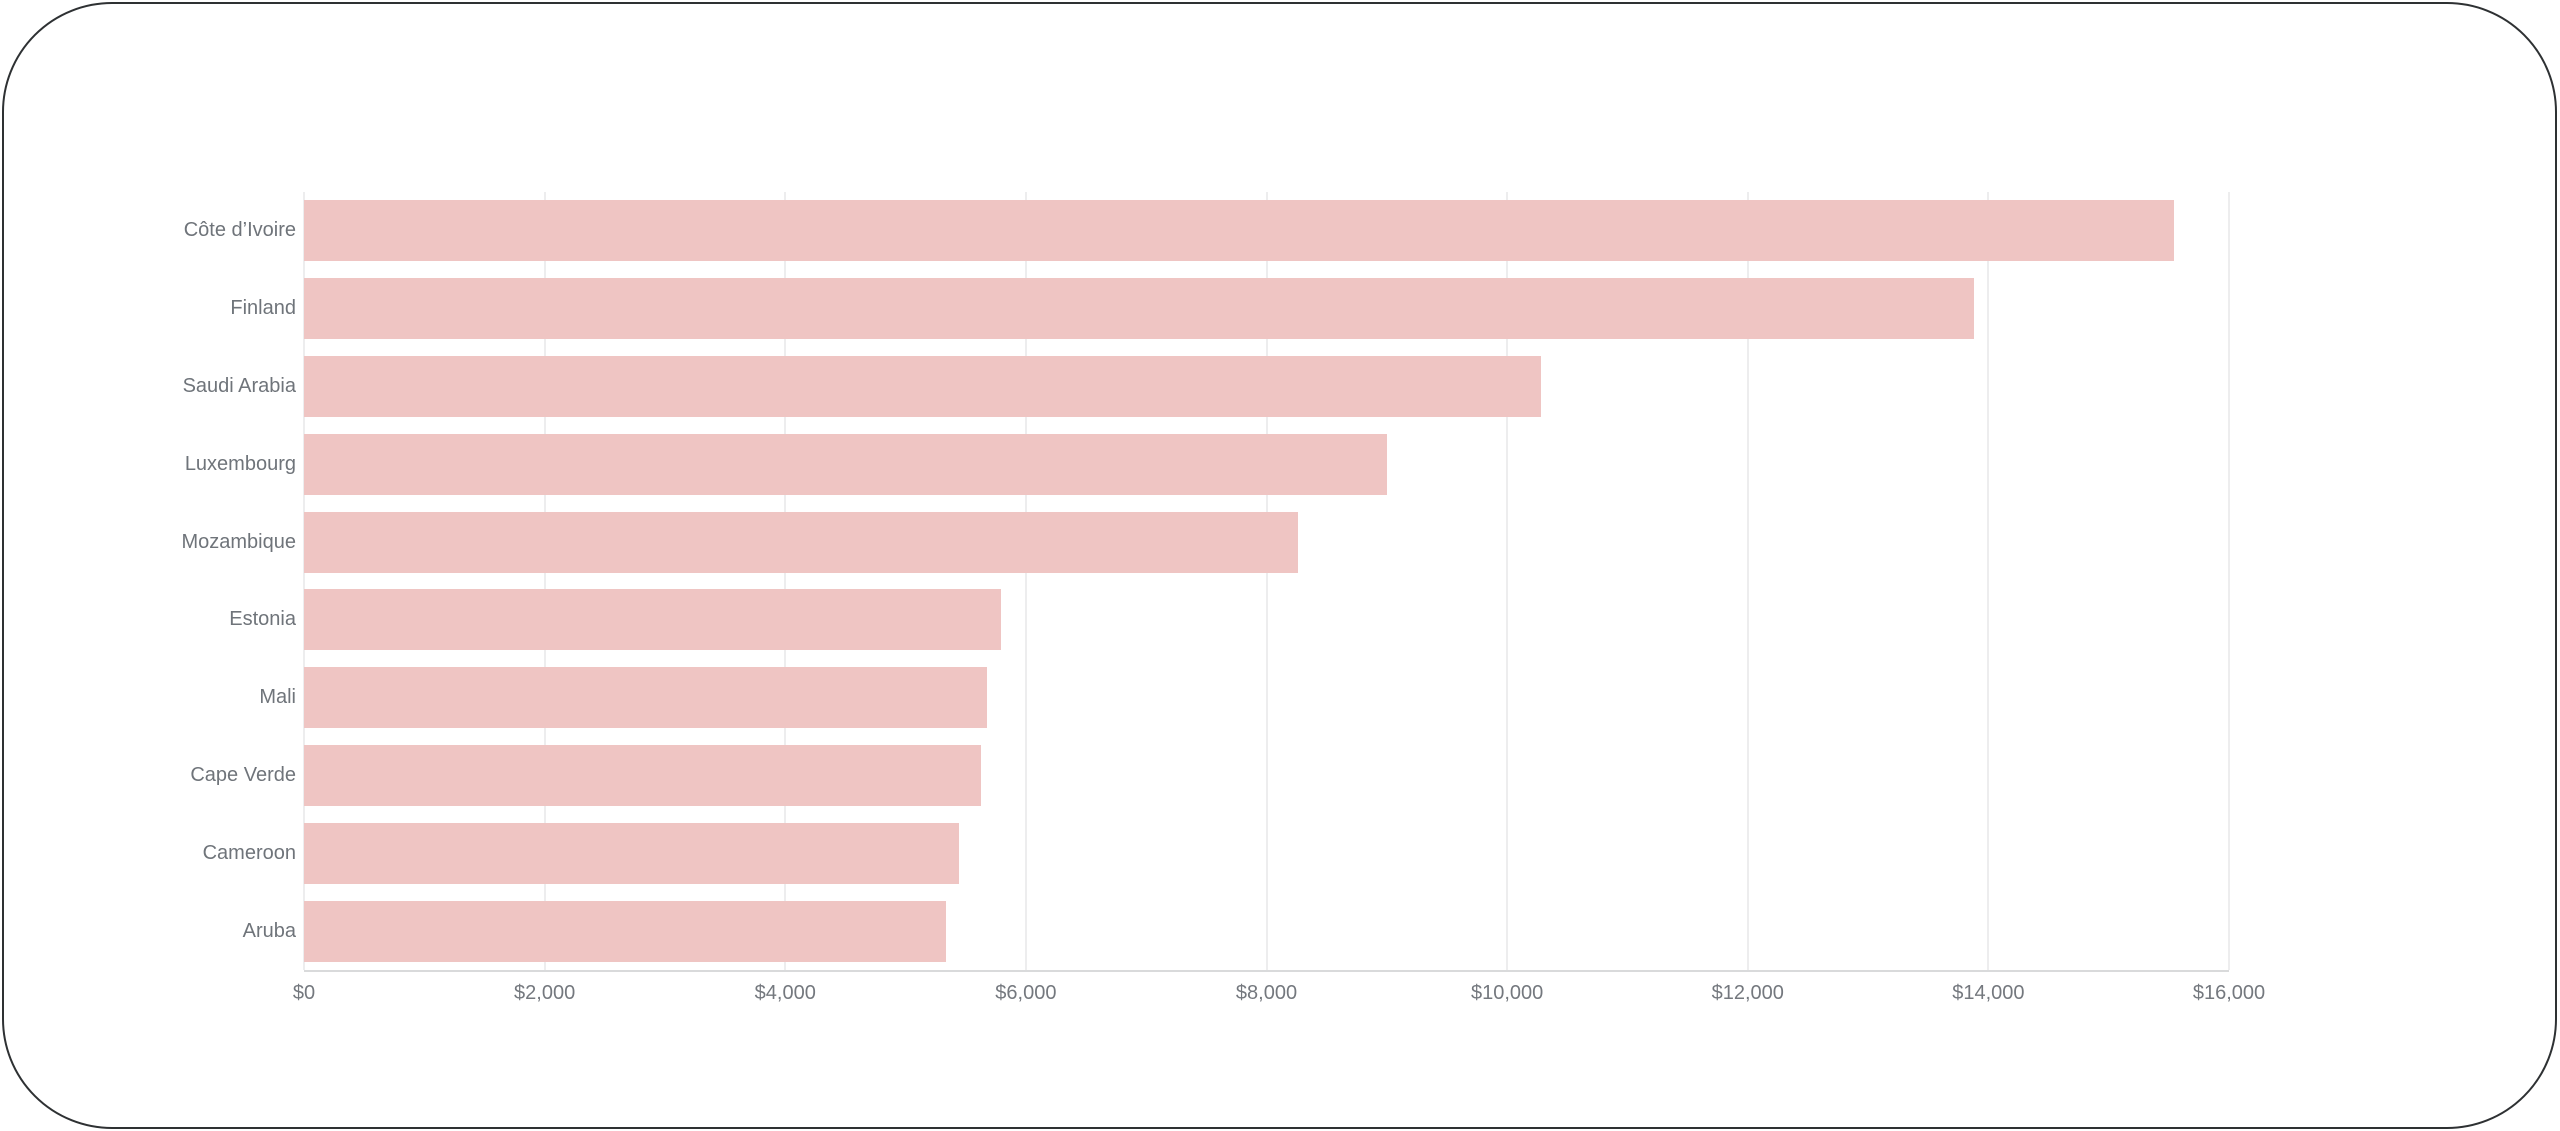 This screenshot has width=2560, height=1131. Describe the element at coordinates (1139, 309) in the screenshot. I see `bar-finland` at that location.